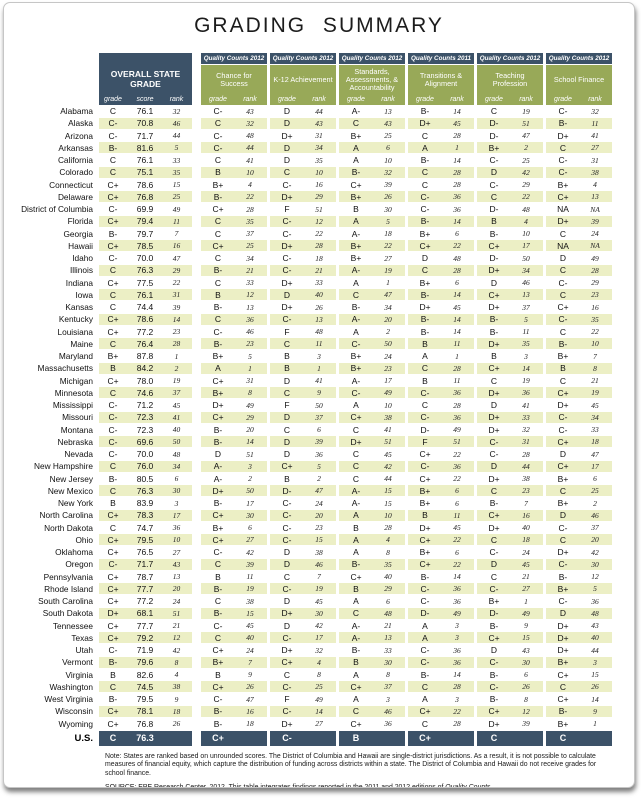 The width and height of the screenshot is (641, 800). Describe the element at coordinates (441, 209) in the screenshot. I see `transitions-alignment-cell: C- 36` at that location.